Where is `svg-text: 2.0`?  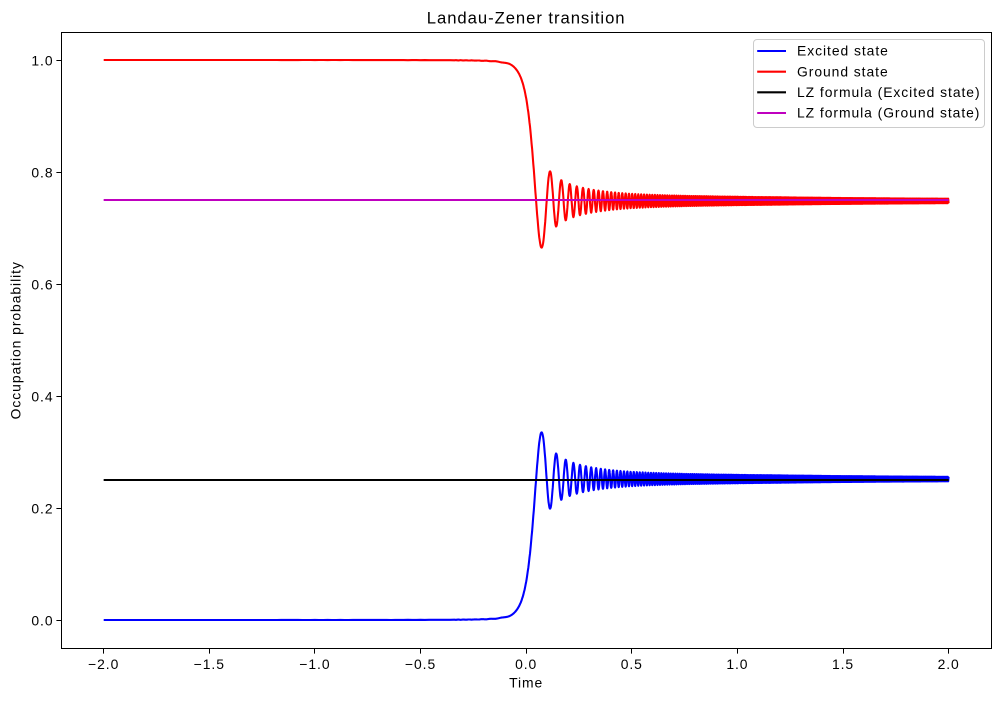 svg-text: 2.0 is located at coordinates (949, 664).